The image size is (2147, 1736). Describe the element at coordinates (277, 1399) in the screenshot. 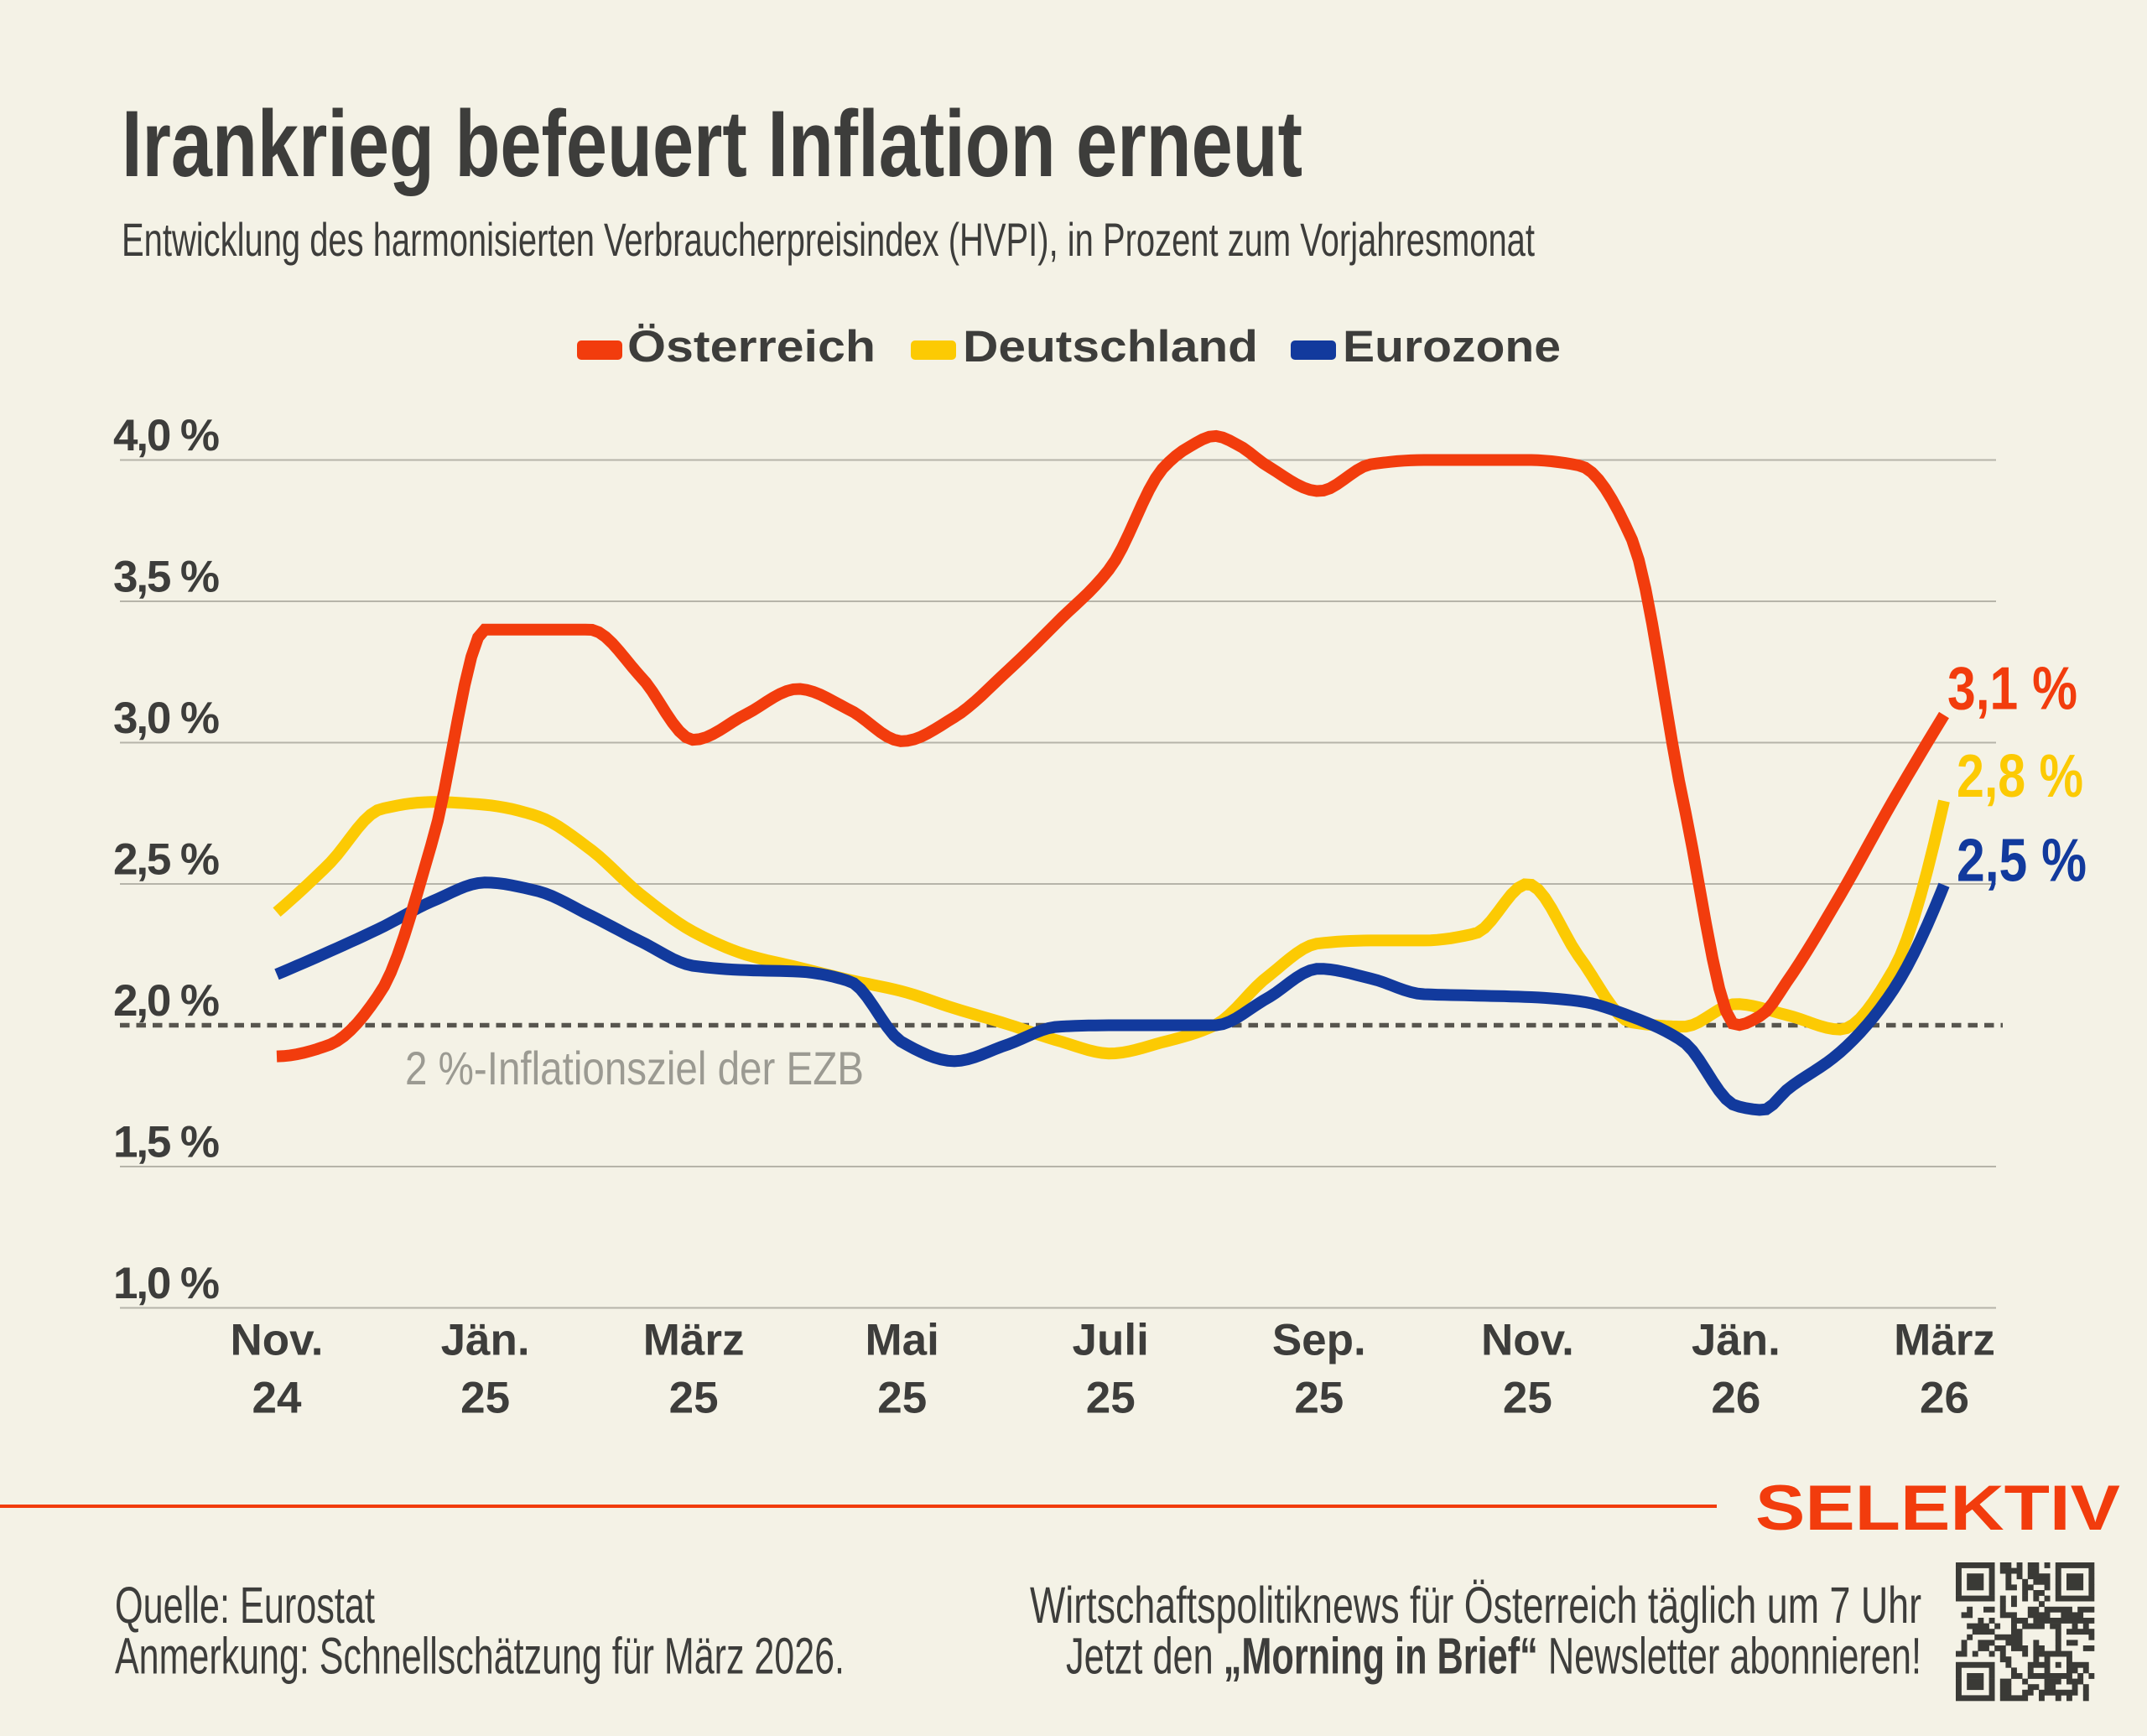

I see `svg-text: 24` at that location.